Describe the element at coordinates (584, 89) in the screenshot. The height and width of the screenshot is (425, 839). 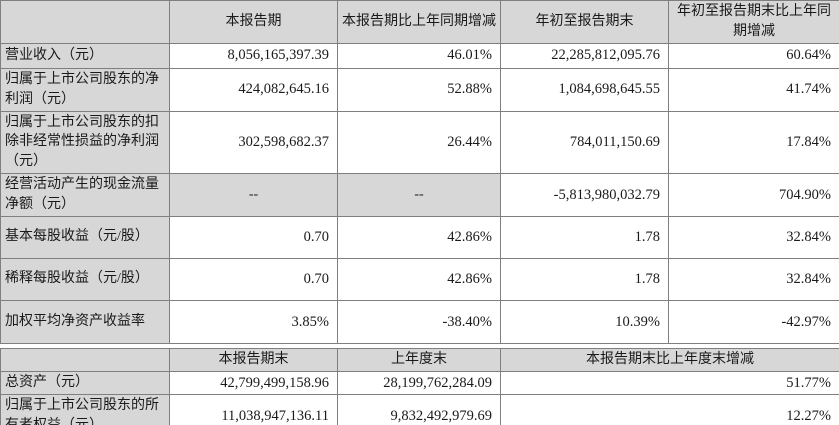
I see `cell-value: 1,084,698,645.55` at that location.